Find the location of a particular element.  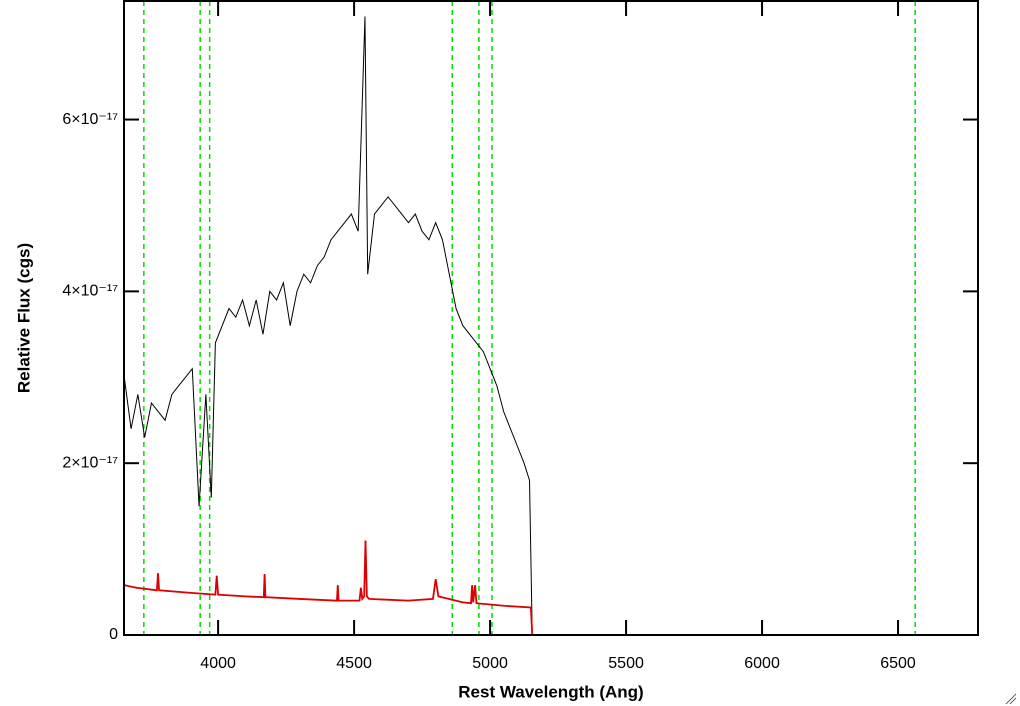

x-tick-label: 4500 is located at coordinates (354, 663).